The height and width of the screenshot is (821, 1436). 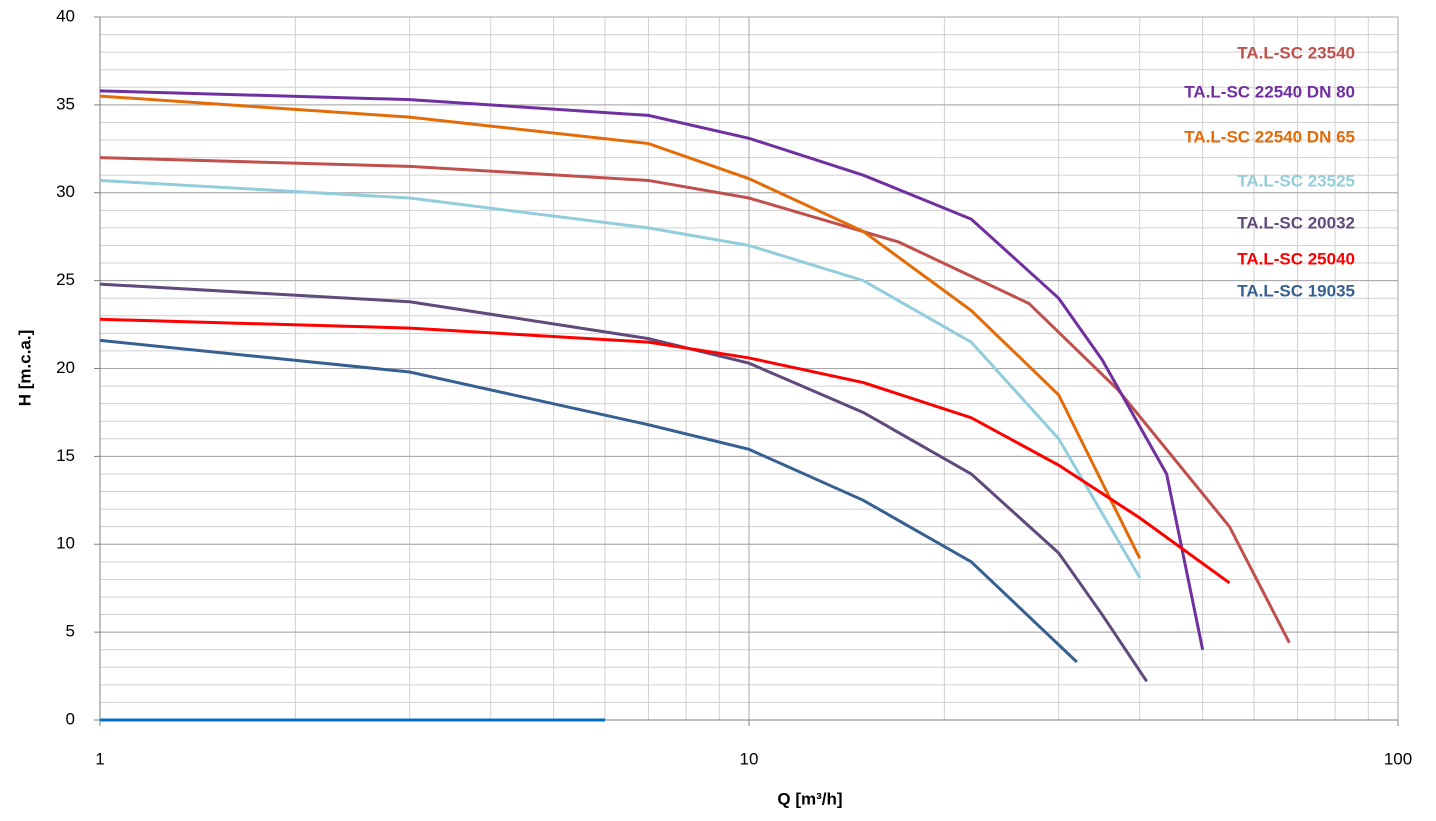 What do you see at coordinates (1296, 222) in the screenshot?
I see `legend-entry: TA.L-SC 20032` at bounding box center [1296, 222].